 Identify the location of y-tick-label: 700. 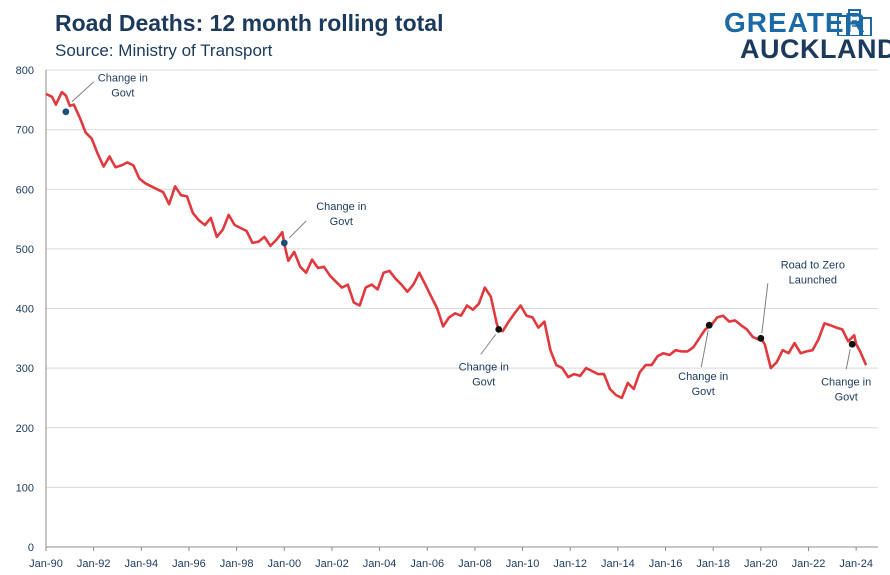
(25, 131).